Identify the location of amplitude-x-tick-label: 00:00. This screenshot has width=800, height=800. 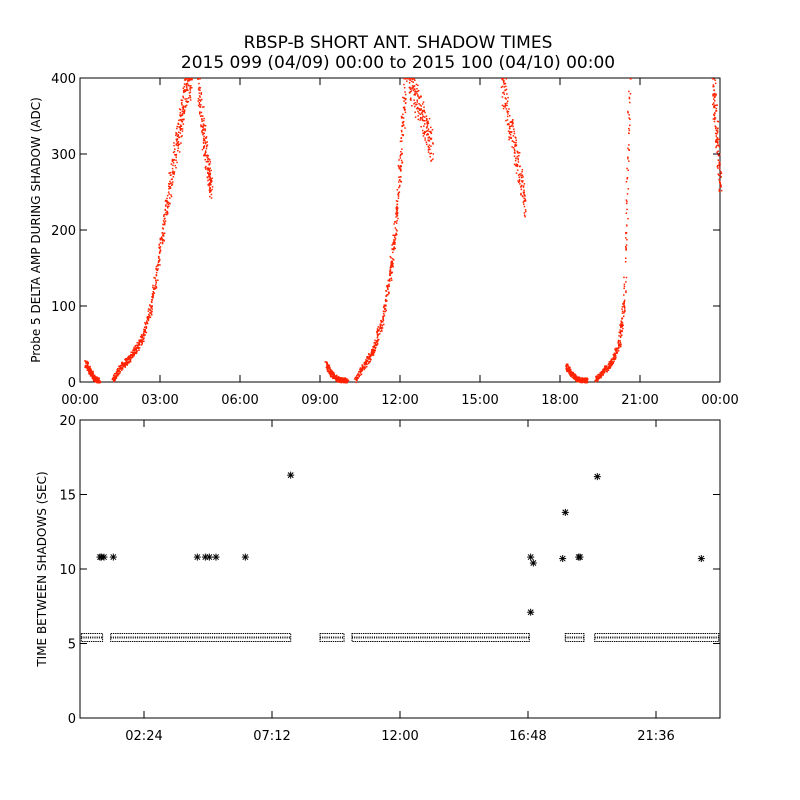
(719, 400).